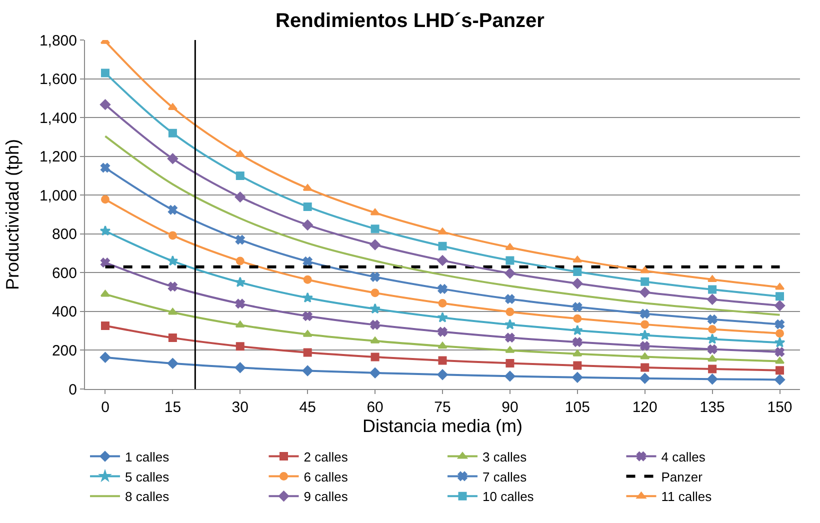 Image resolution: width=820 pixels, height=523 pixels. I want to click on x-tick-label: 0, so click(105, 407).